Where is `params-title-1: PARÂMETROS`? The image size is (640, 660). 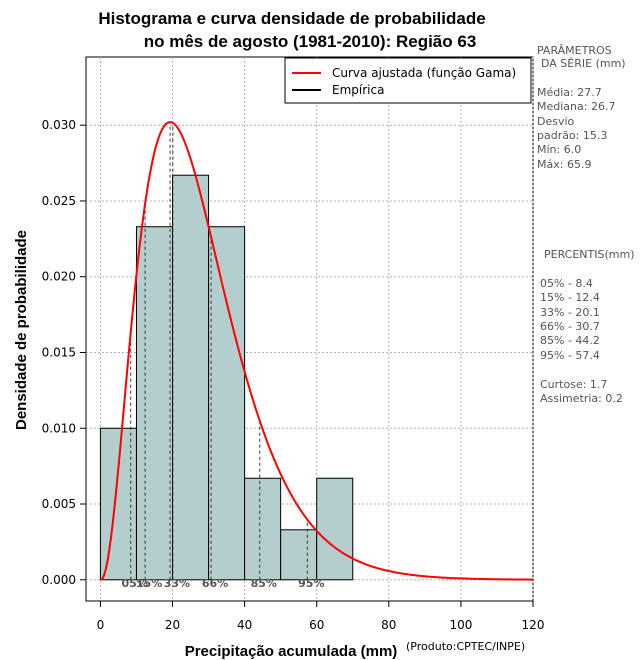
params-title-1: PARÂMETROS is located at coordinates (574, 50).